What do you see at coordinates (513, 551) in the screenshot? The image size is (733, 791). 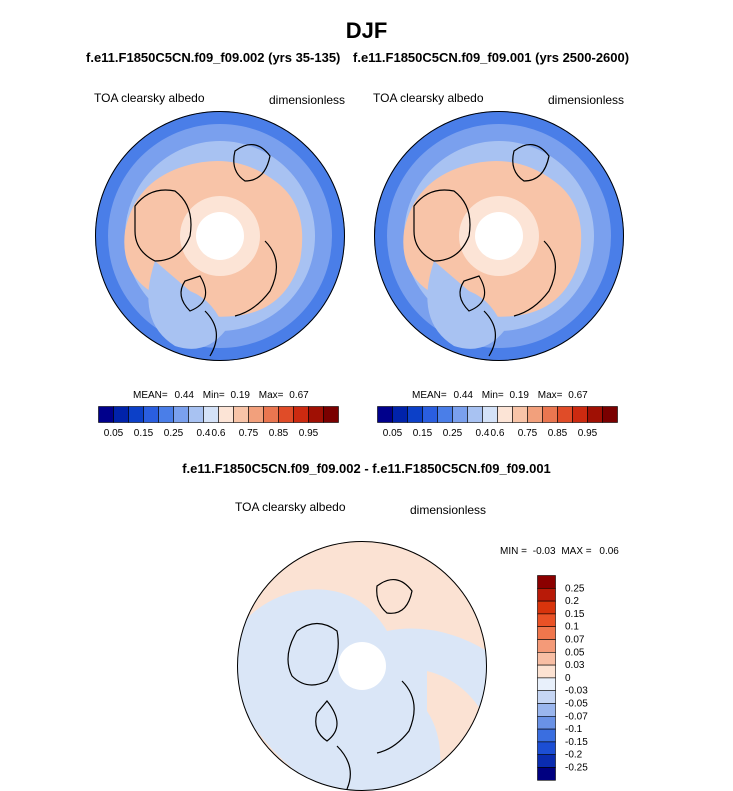 I see `diff-min-label: MIN =` at bounding box center [513, 551].